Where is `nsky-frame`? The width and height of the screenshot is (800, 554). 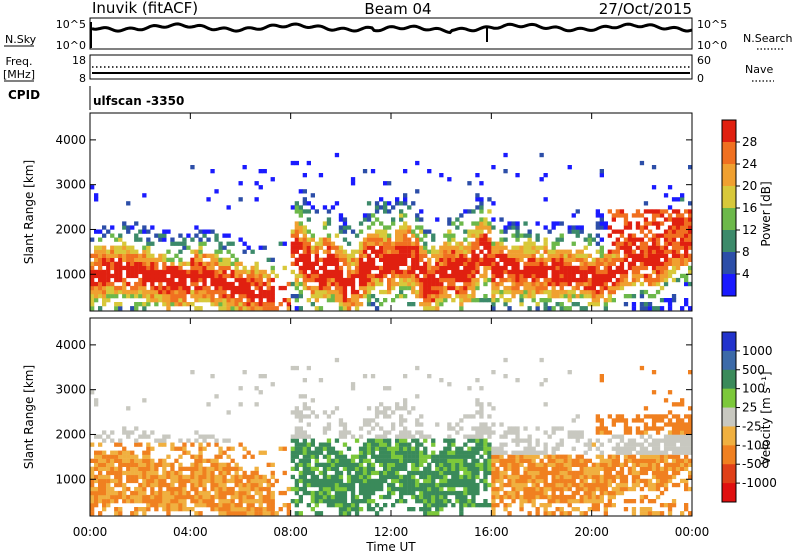
nsky-frame is located at coordinates (391, 33).